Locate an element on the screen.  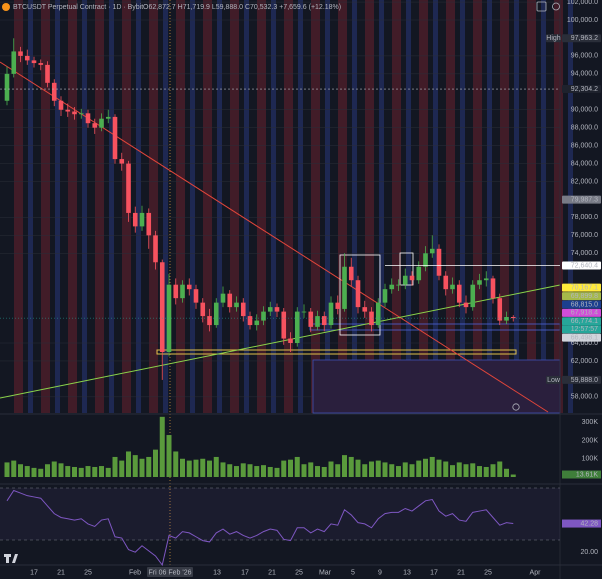
volume-badge-label: 13.61K is located at coordinates (587, 474).